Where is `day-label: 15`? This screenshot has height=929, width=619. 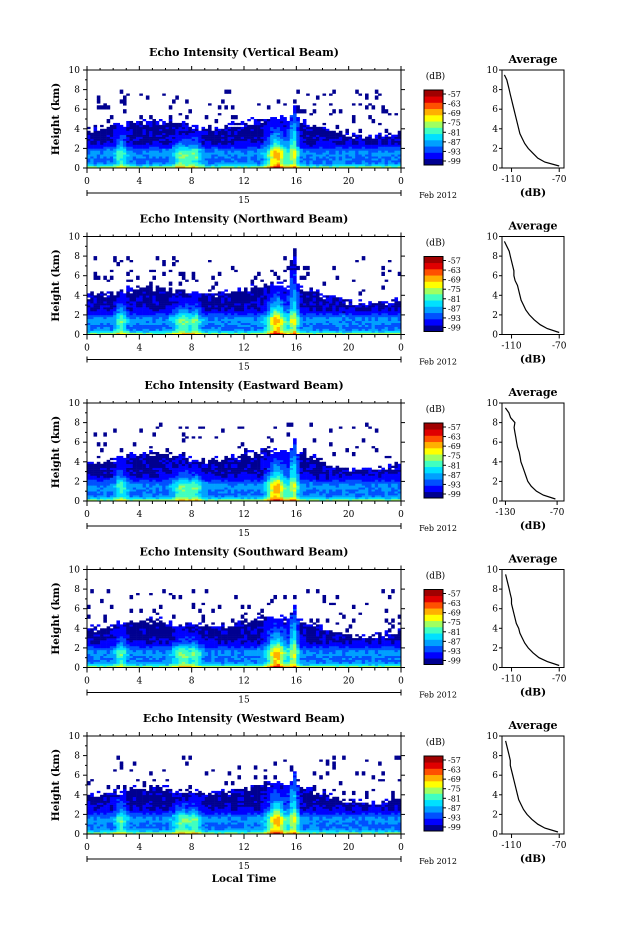
day-label: 15 is located at coordinates (244, 368).